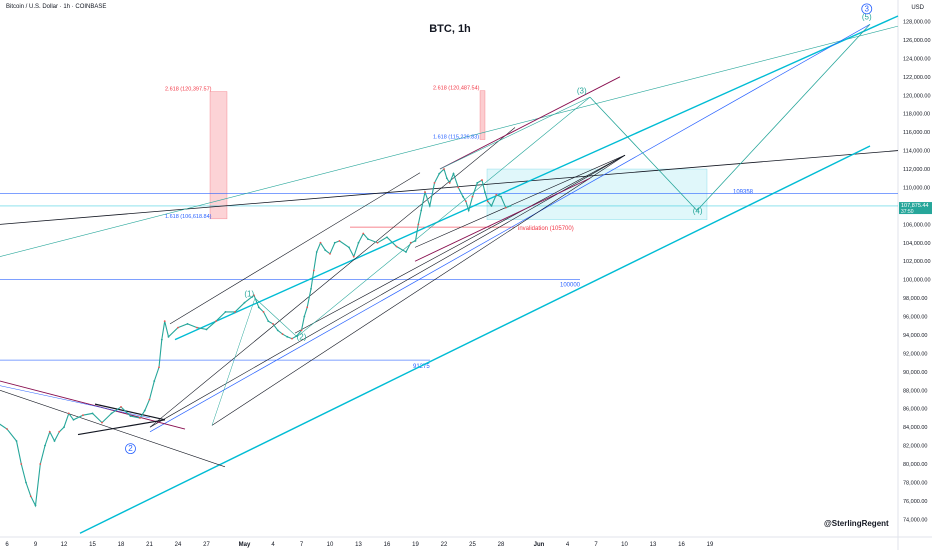 The height and width of the screenshot is (550, 932). I want to click on y-tick-label-1: 76,000.00, so click(915, 502).